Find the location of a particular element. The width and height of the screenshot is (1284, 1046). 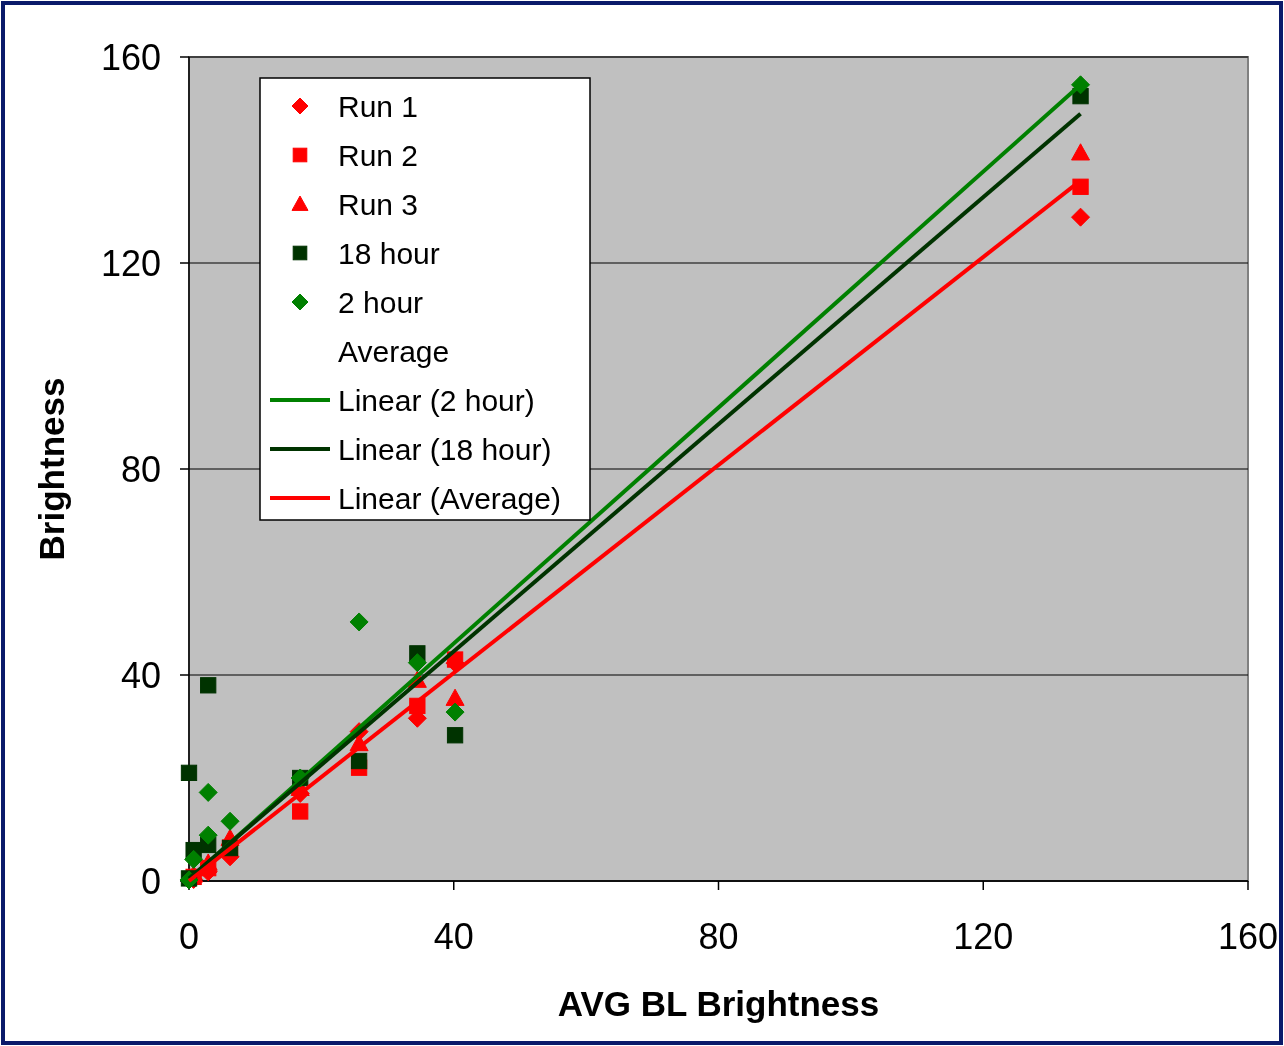

x-tick-label: 120 is located at coordinates (983, 936).